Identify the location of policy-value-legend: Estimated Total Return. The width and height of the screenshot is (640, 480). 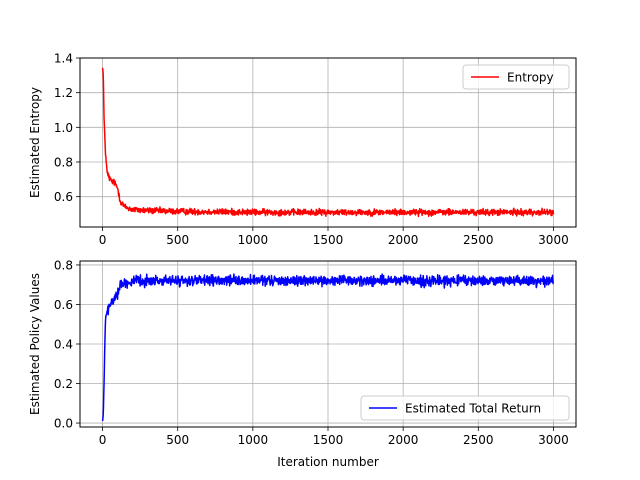
(465, 408).